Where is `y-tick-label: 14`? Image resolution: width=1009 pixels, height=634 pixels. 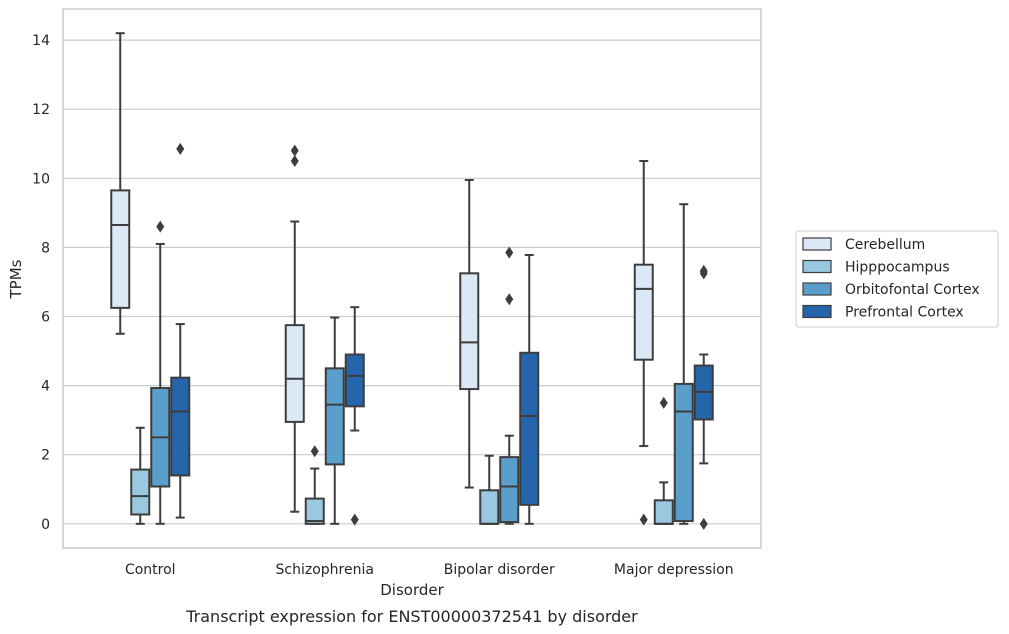 y-tick-label: 14 is located at coordinates (41, 41).